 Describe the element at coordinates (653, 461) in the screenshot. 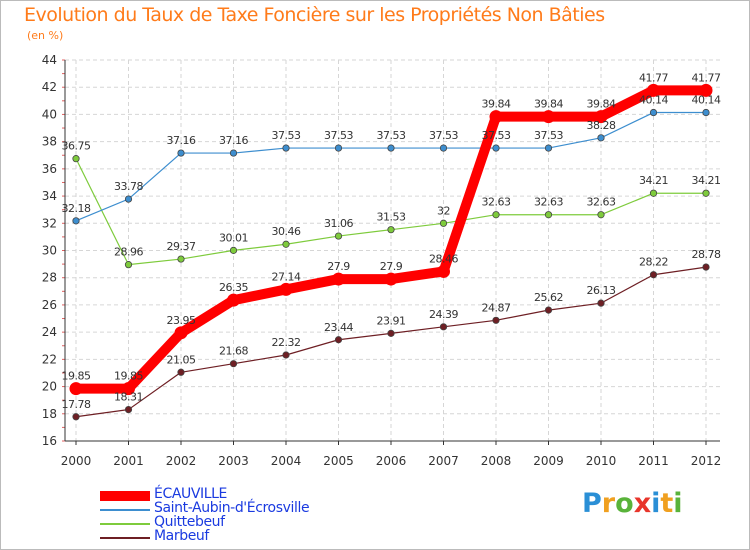

I see `x-tick-label: 2011` at that location.